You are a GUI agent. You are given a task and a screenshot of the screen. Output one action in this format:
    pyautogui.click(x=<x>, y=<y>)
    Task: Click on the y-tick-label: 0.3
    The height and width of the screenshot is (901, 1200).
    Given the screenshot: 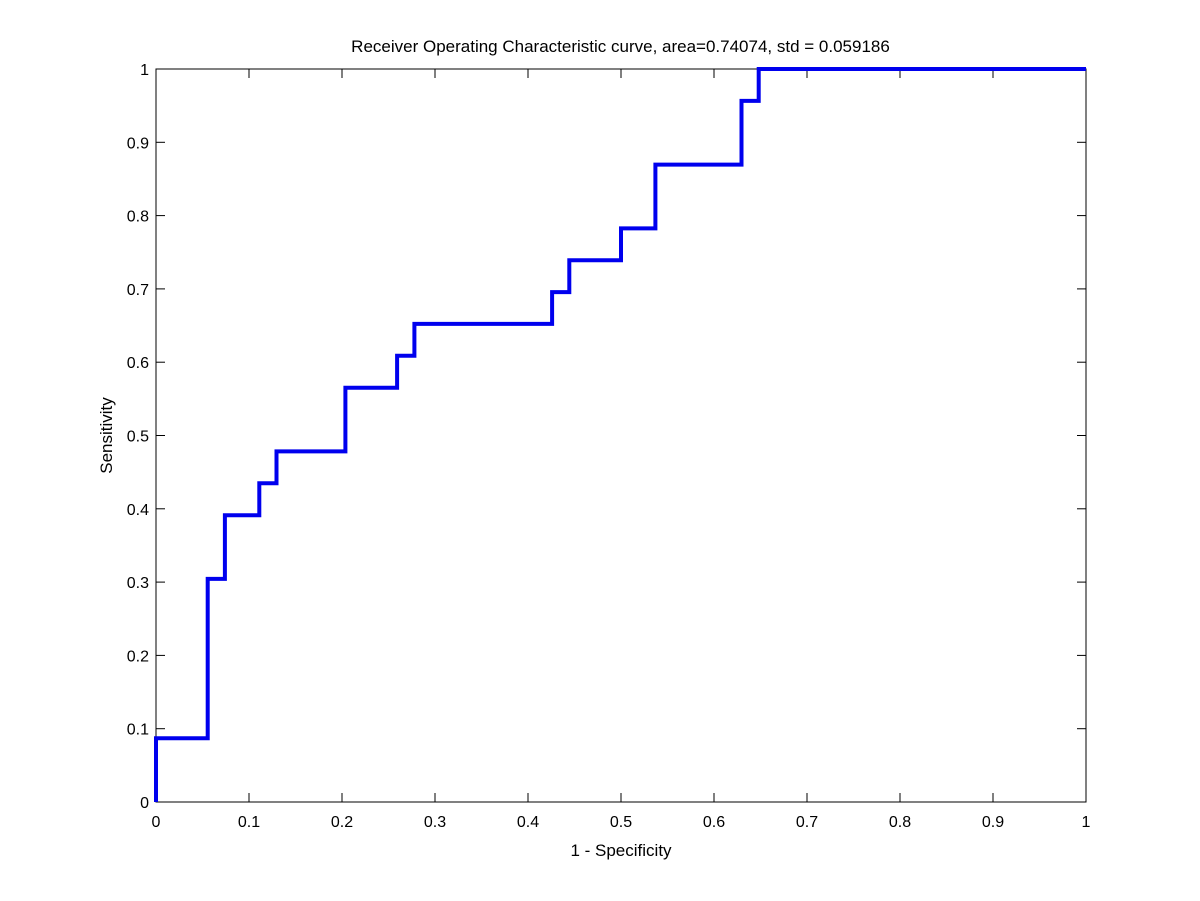 What is the action you would take?
    pyautogui.click(x=138, y=583)
    